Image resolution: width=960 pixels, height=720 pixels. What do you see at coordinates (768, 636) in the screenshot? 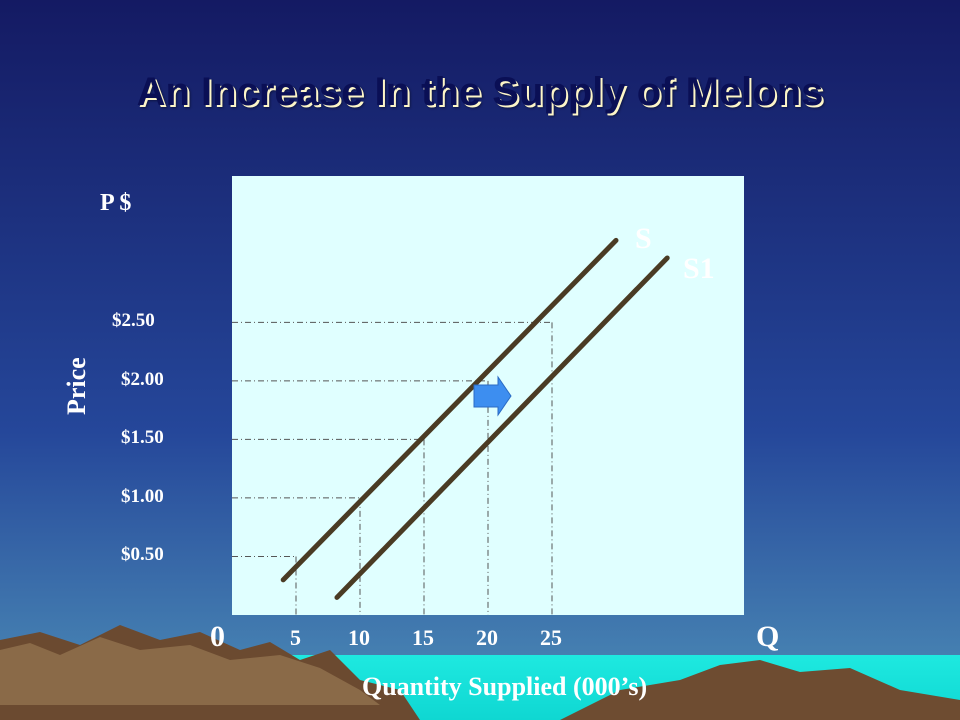
I see `quantity-end-label: Q` at bounding box center [768, 636].